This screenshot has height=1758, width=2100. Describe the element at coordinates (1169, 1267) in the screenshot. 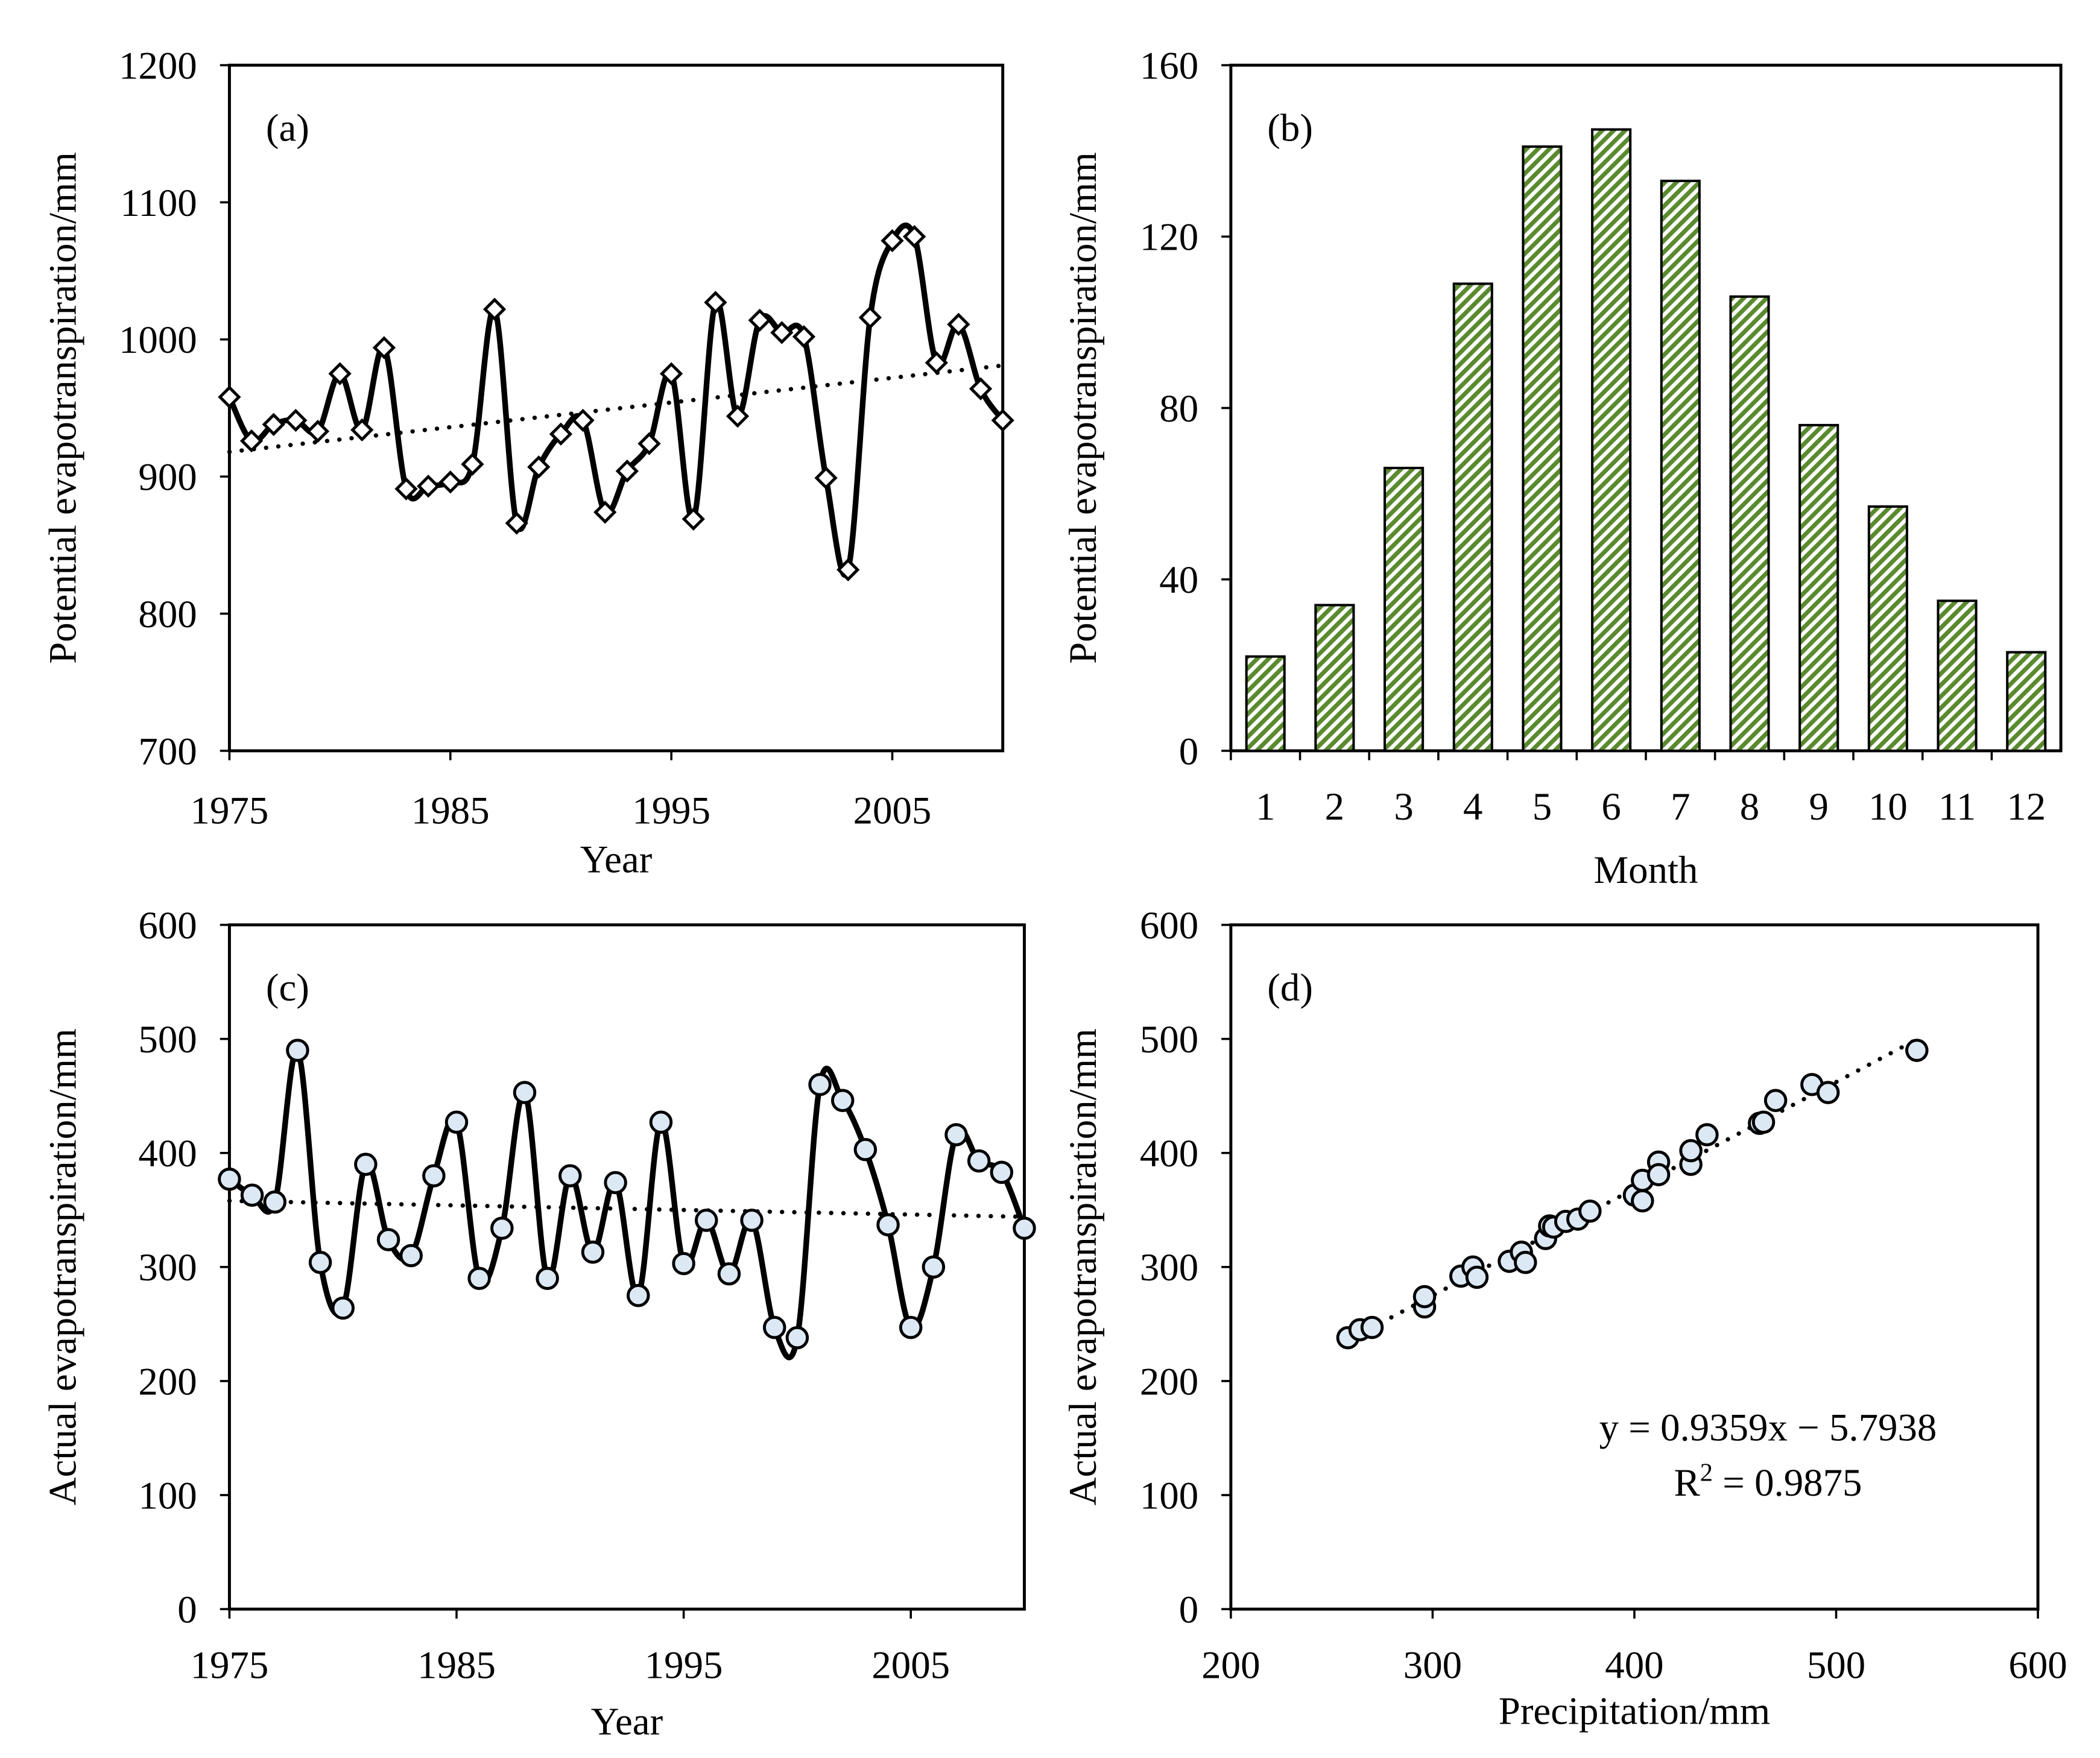

I see `y-tick-label: 300` at that location.